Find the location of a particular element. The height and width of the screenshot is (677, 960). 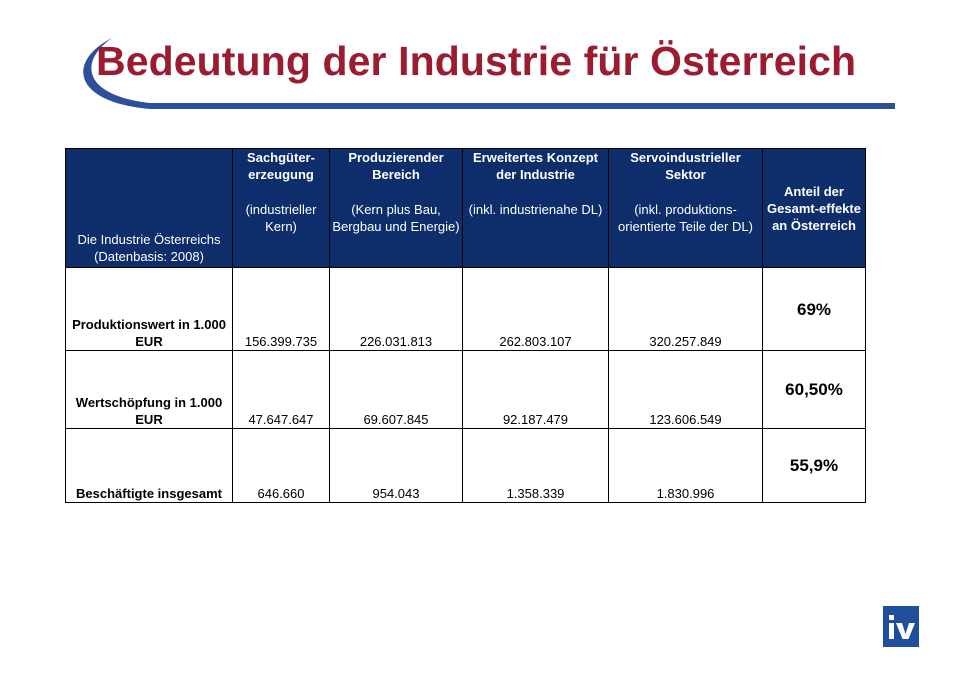

header-cell-produzierend-title: Produzierender Bereich is located at coordinates (396, 166).